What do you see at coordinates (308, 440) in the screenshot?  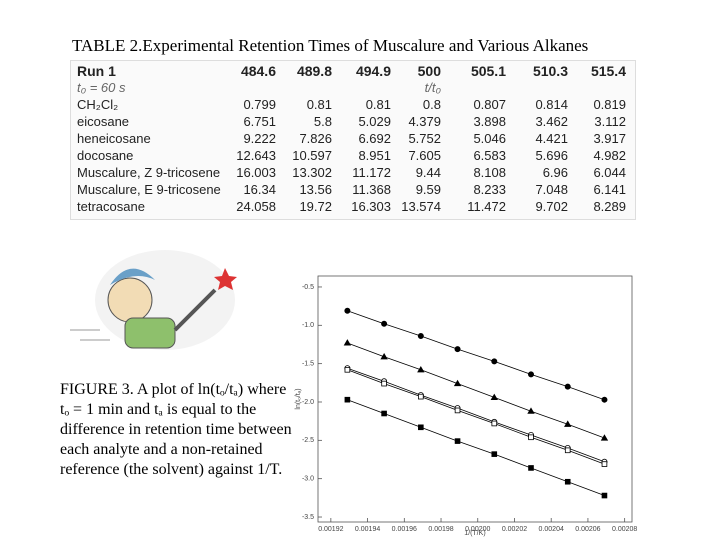 I see `y-tick-label: -2.5` at bounding box center [308, 440].